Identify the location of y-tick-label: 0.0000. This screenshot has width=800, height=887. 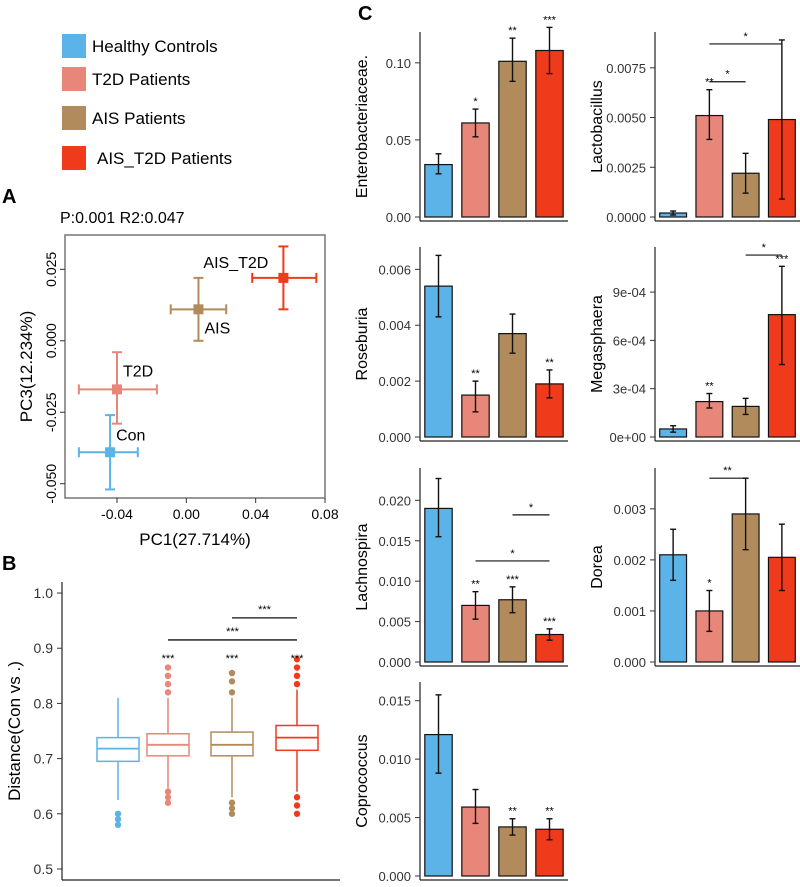
(626, 217).